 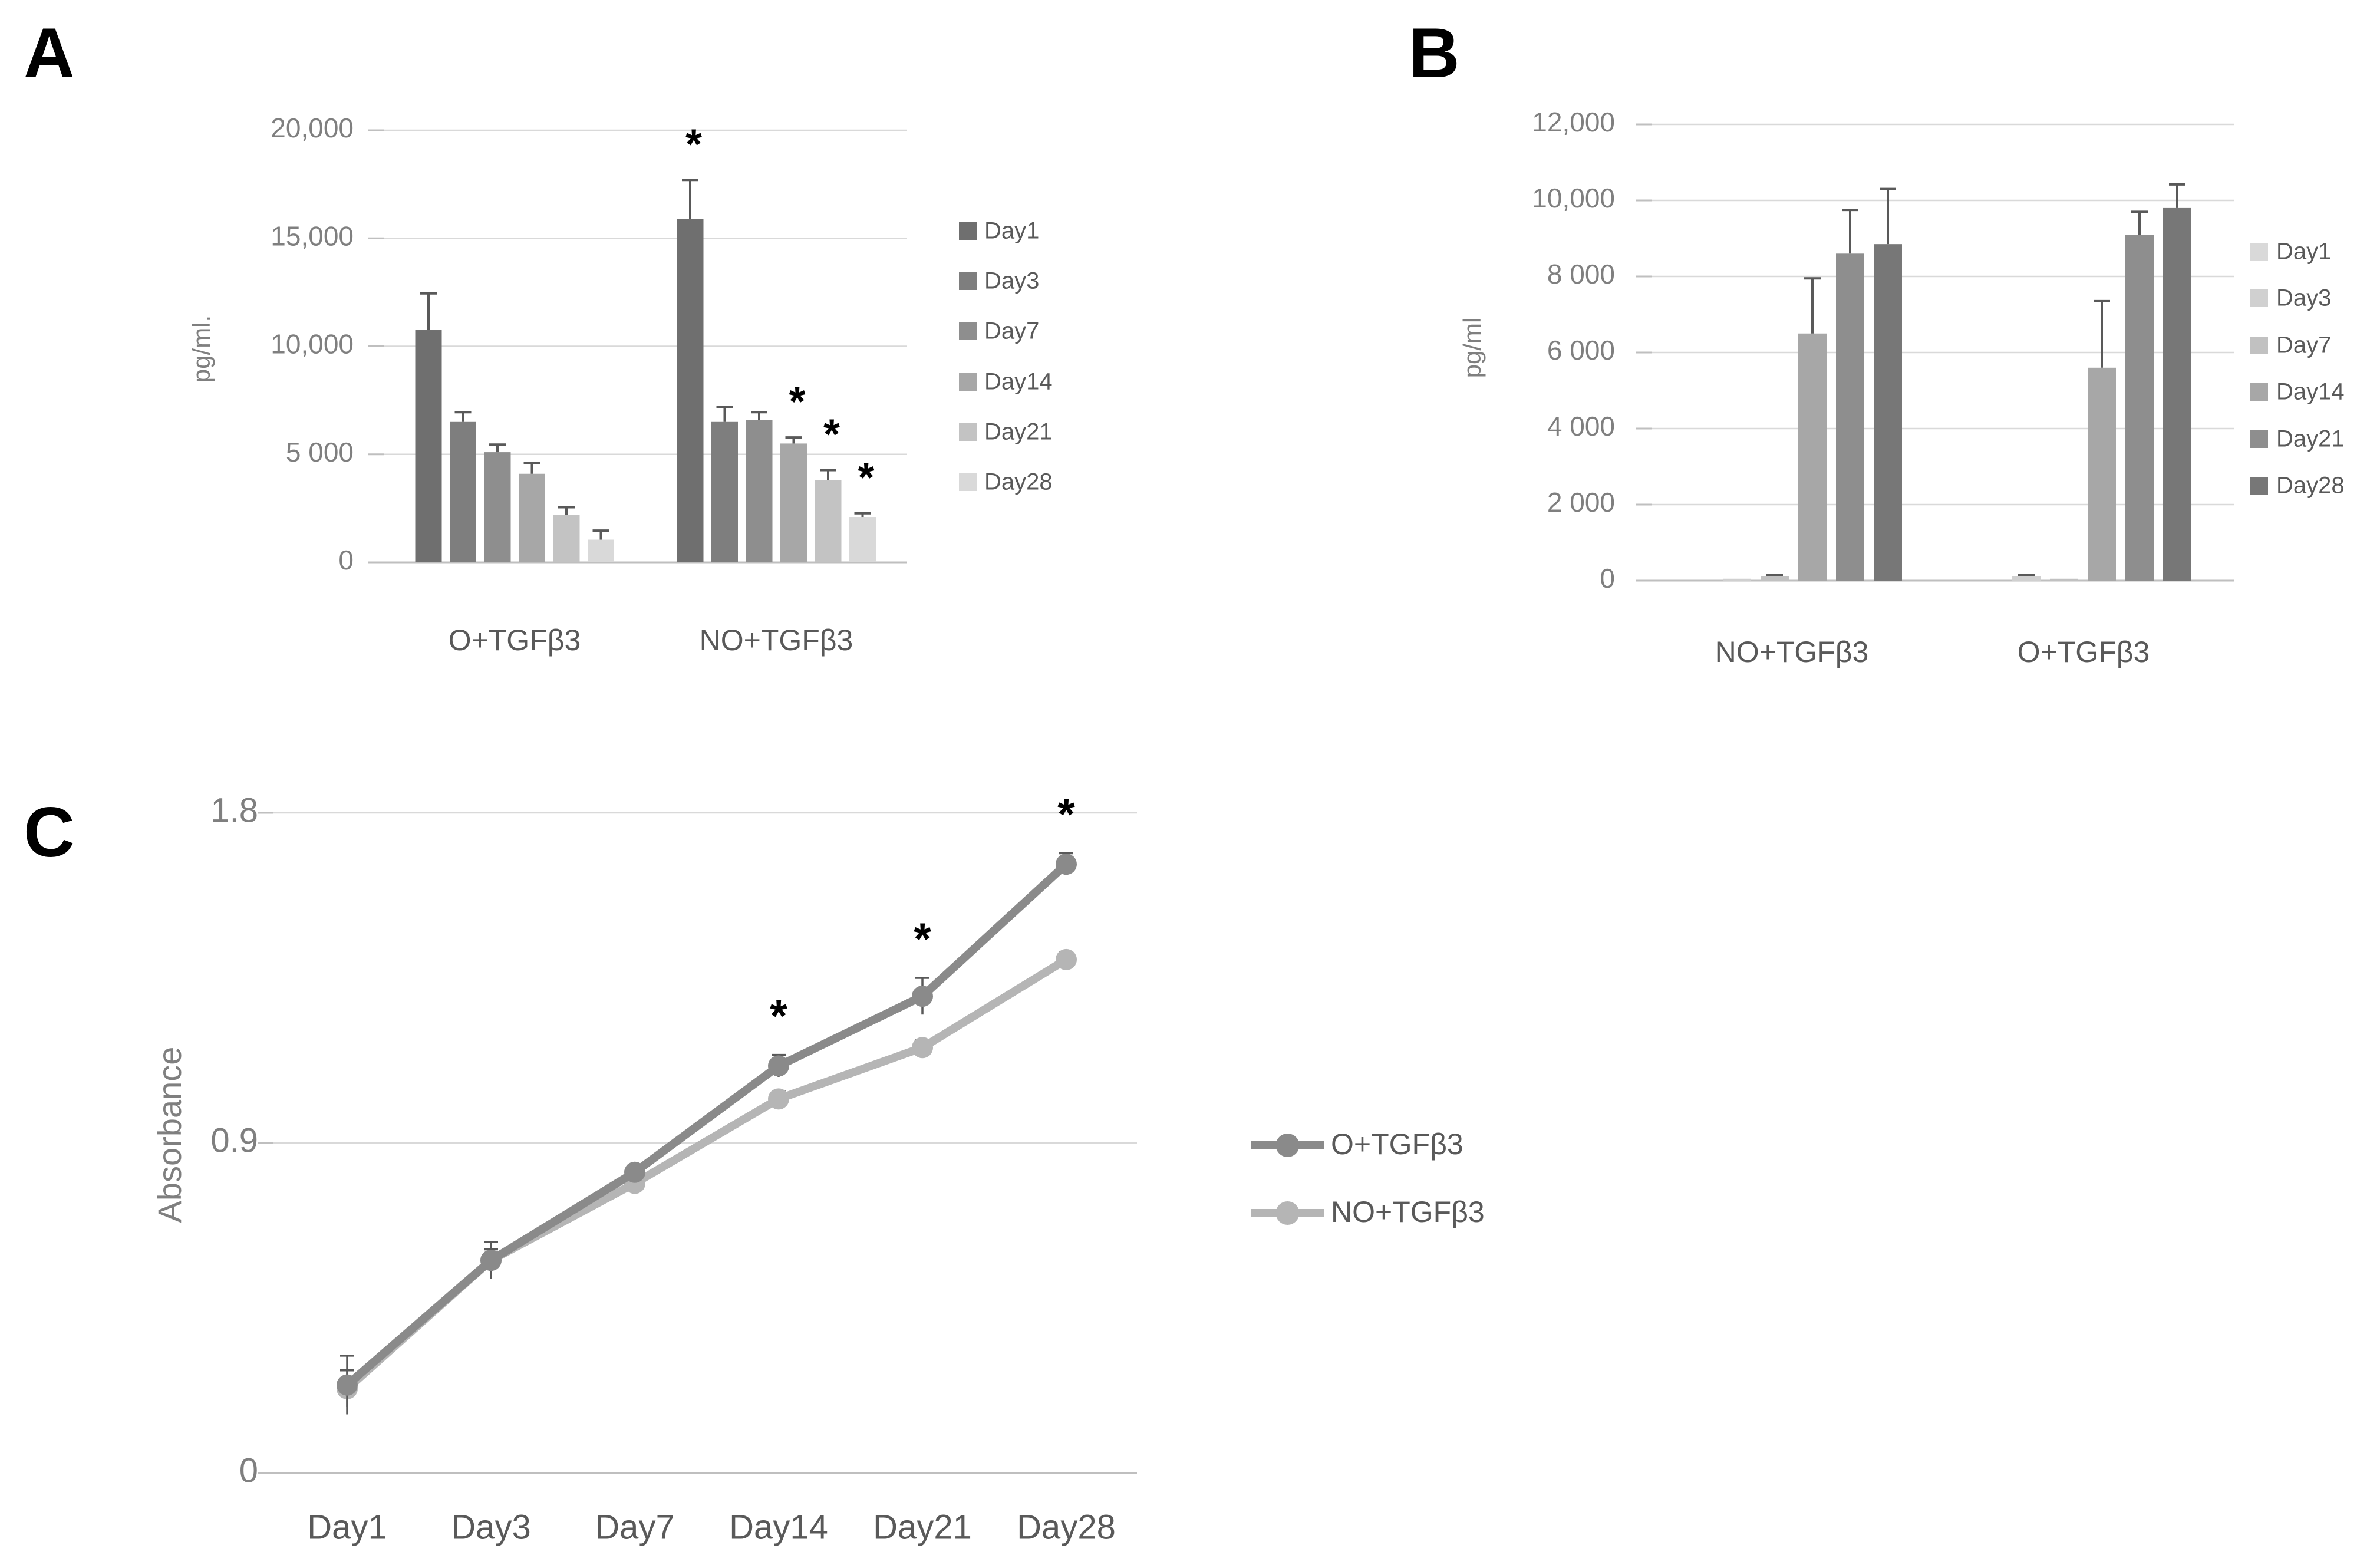 What do you see at coordinates (234, 810) in the screenshot?
I see `y-tick-label: 1.8` at bounding box center [234, 810].